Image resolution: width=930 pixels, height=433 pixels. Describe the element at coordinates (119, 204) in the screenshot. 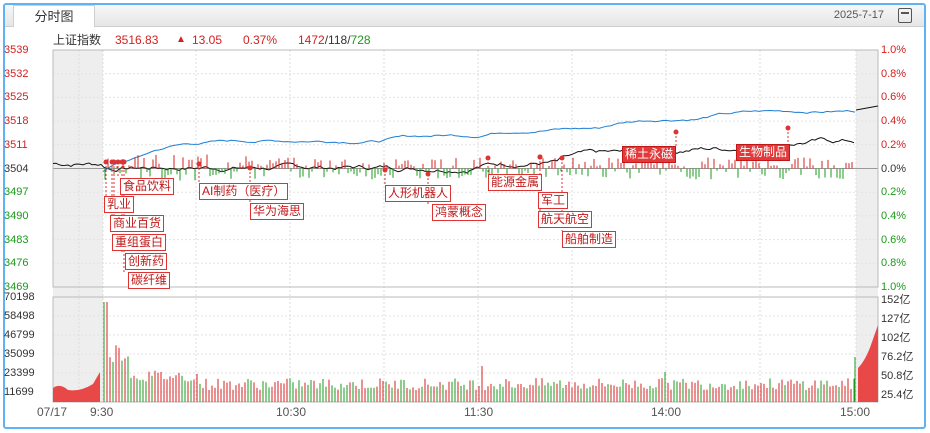

I see `sector-tag: 乳业` at that location.